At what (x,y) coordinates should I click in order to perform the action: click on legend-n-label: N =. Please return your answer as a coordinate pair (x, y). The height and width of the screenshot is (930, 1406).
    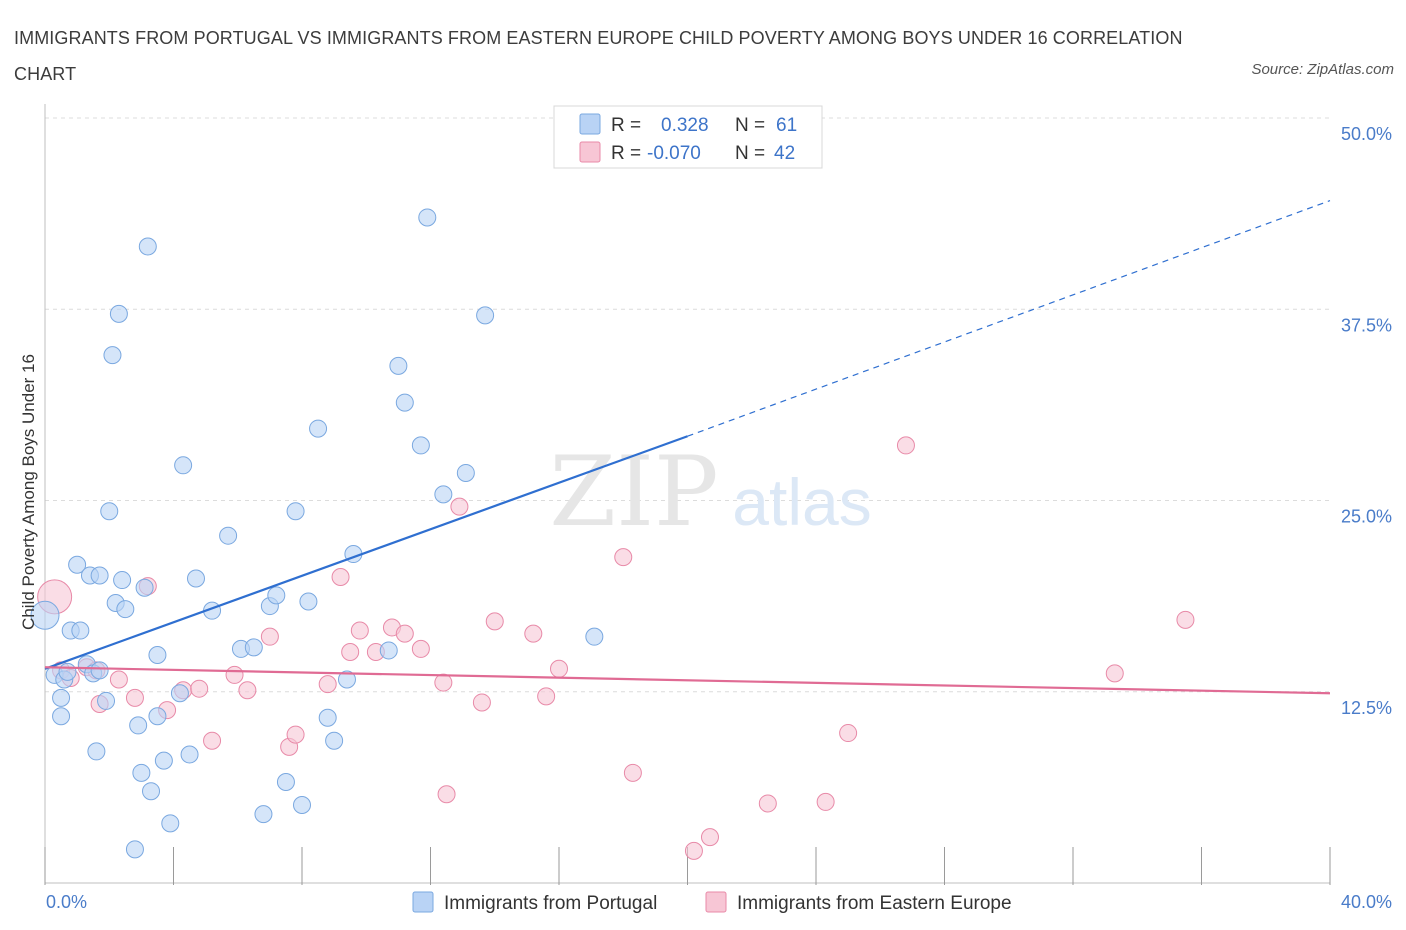
    Looking at the image, I should click on (750, 125).